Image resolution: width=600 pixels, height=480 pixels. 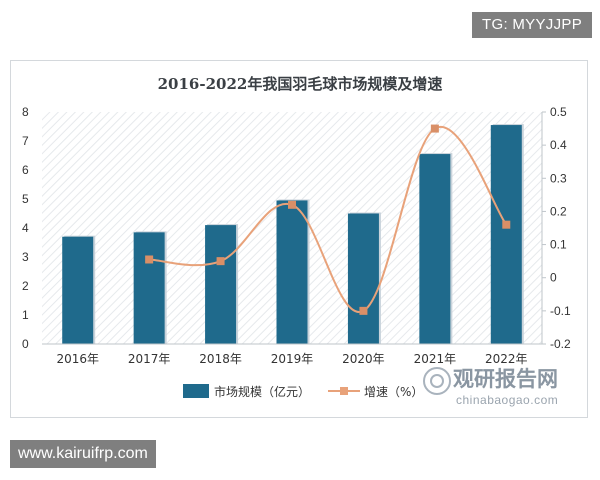 What do you see at coordinates (558, 245) in the screenshot?
I see `right-tick-label: 0.1` at bounding box center [558, 245].